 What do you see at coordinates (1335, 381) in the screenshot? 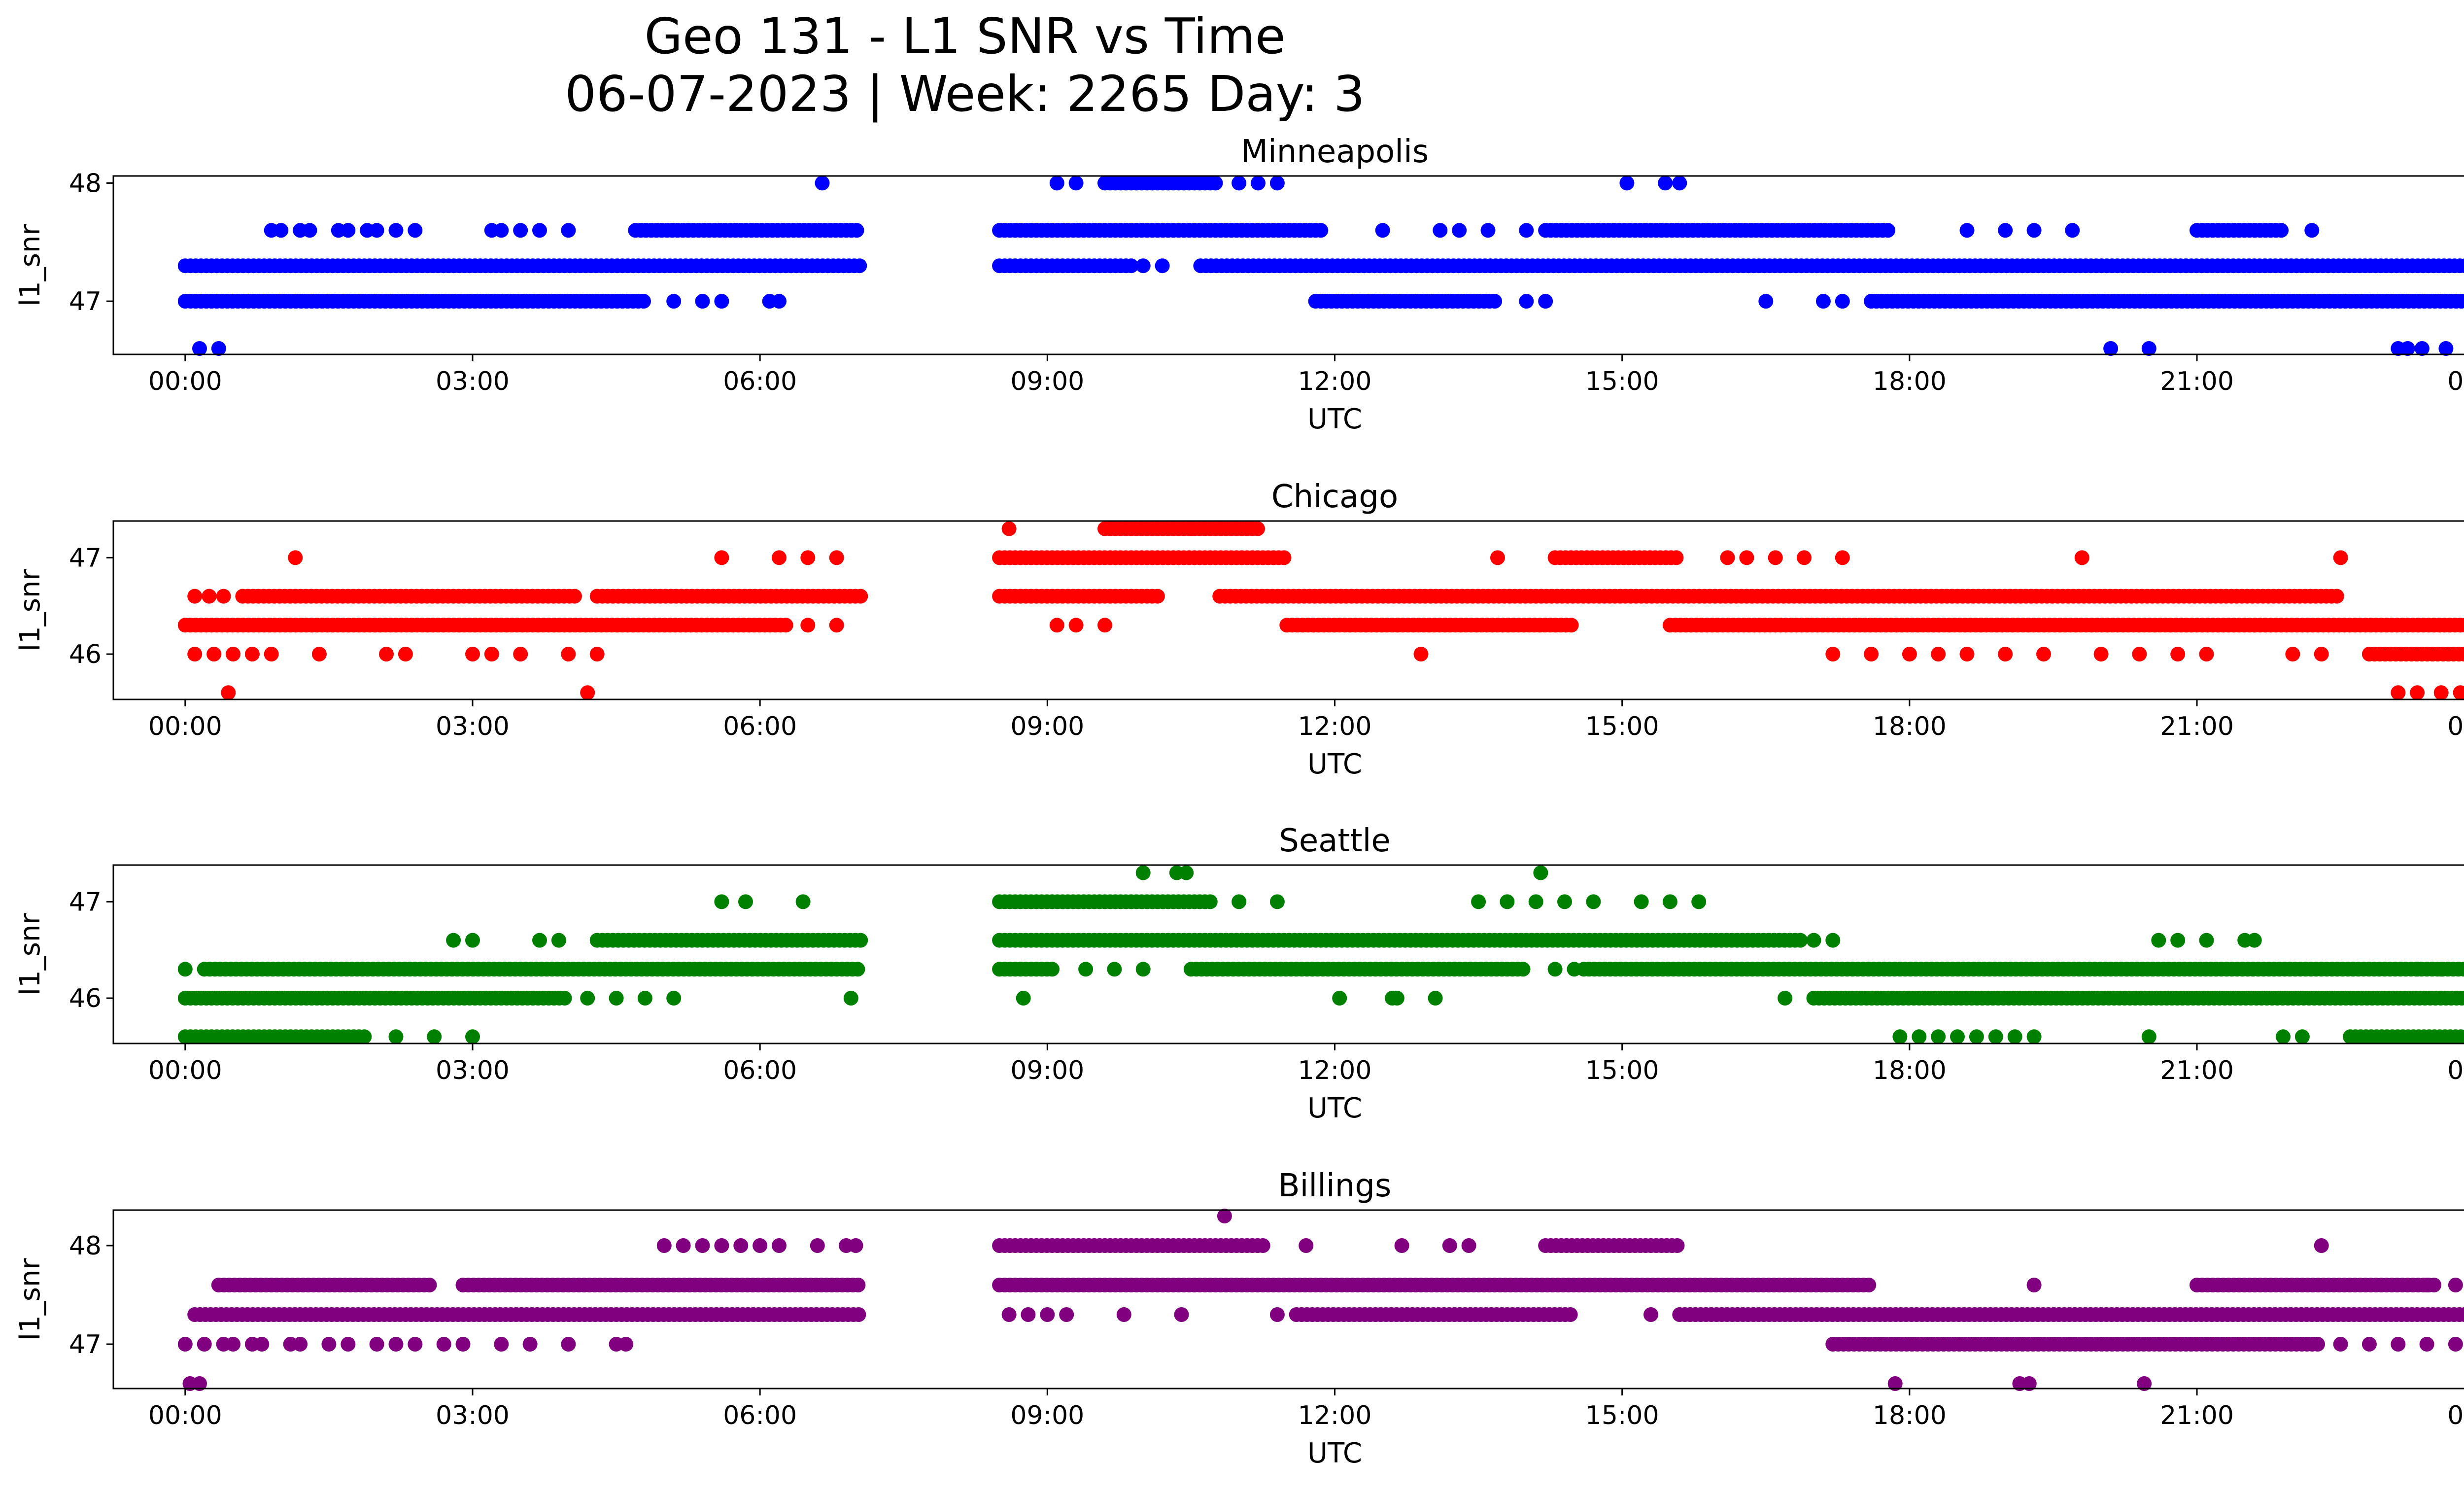
I see `x-tick-label: 12:00` at bounding box center [1335, 381].